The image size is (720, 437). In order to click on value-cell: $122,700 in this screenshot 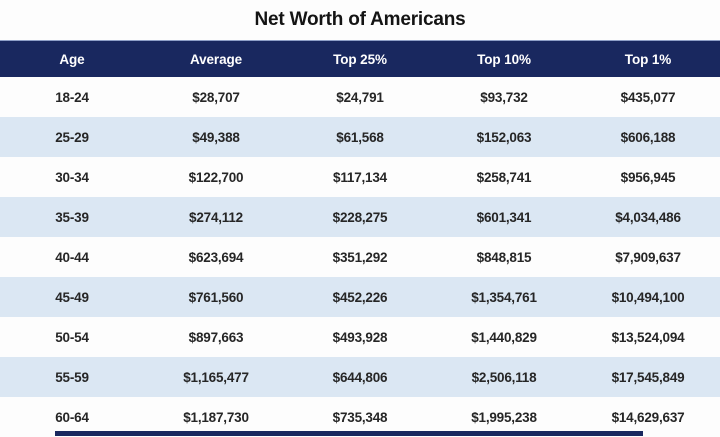, I will do `click(216, 177)`.